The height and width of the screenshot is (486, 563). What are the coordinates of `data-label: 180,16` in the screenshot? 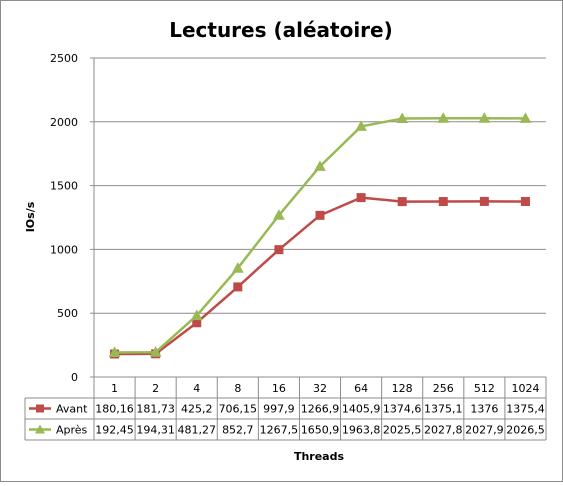 It's located at (114, 409).